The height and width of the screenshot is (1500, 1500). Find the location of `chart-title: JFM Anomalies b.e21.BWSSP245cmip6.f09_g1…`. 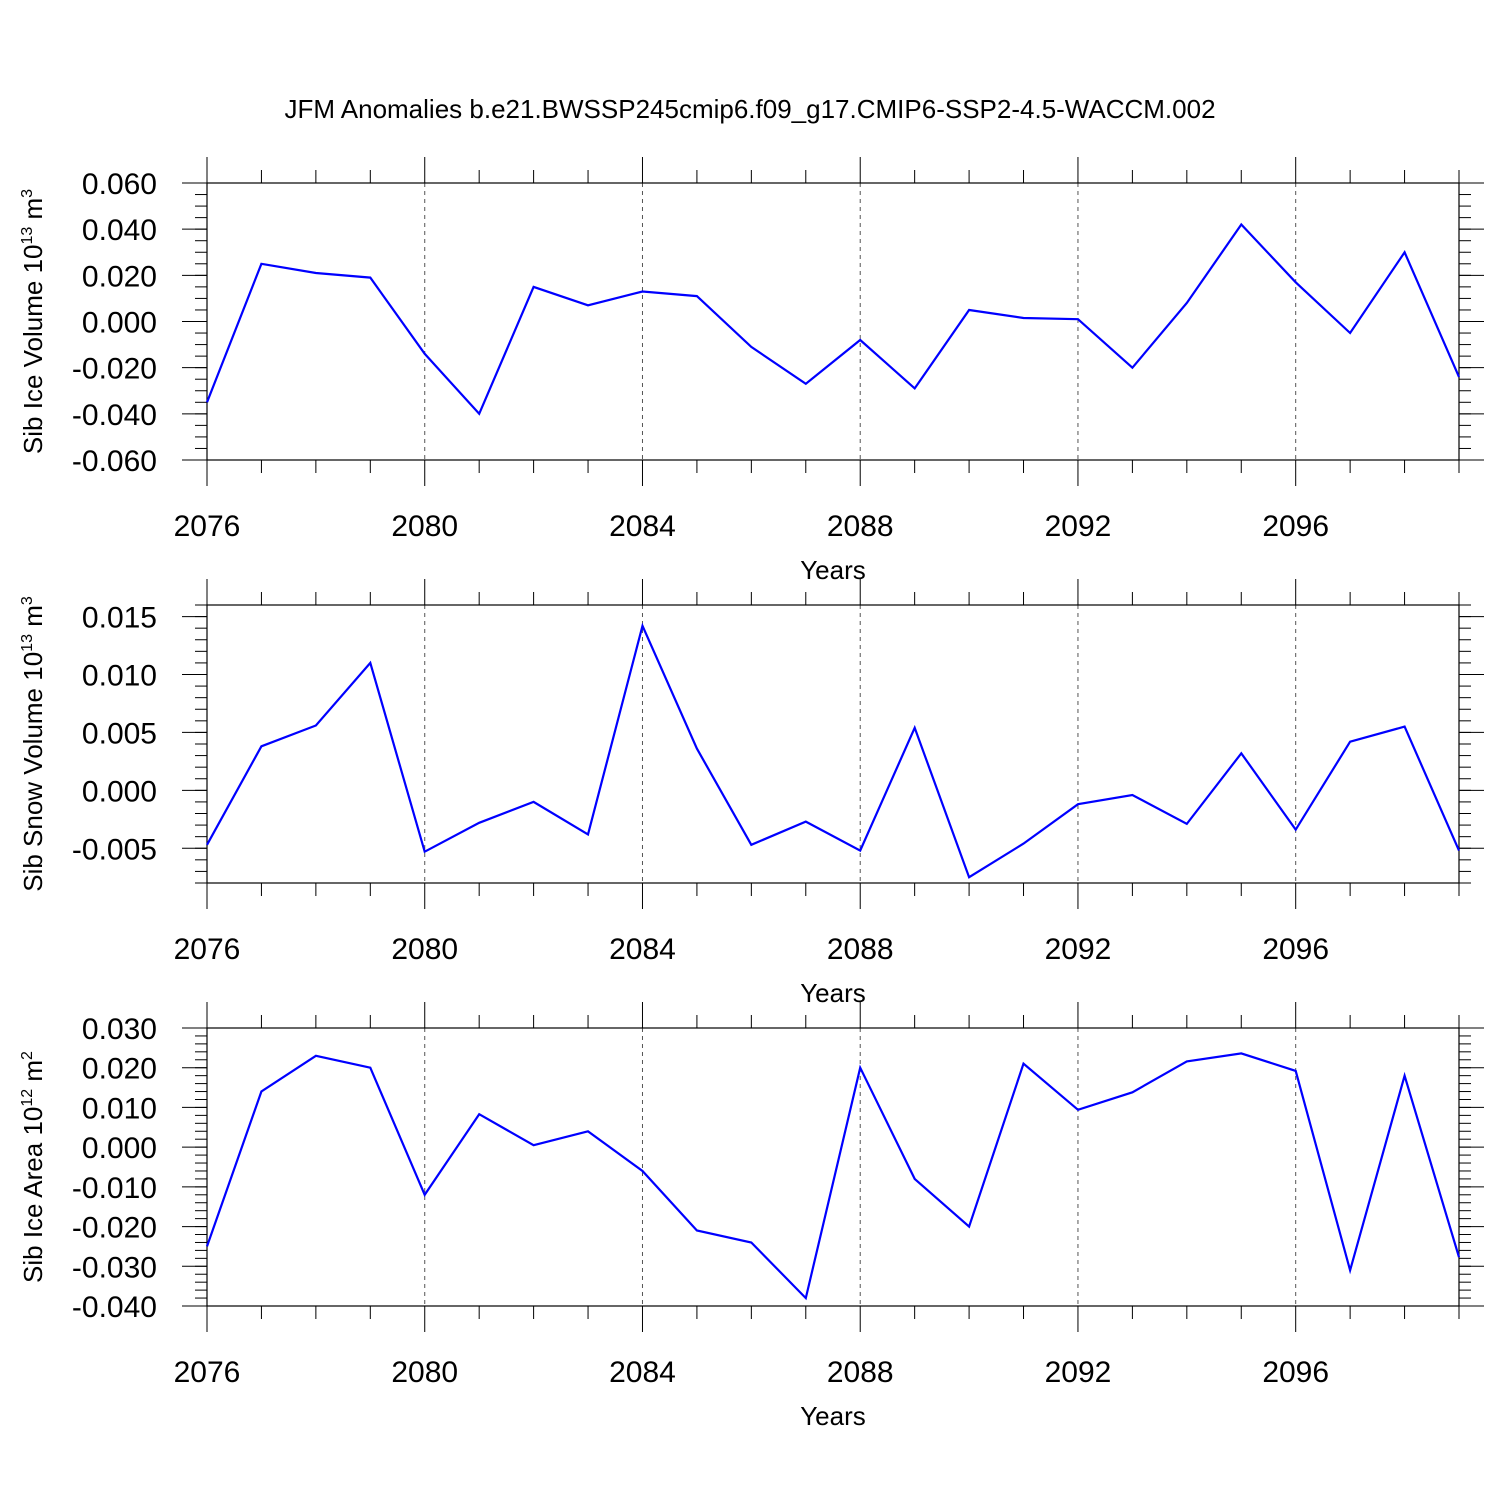

chart-title: JFM Anomalies b.e21.BWSSP245cmip6.f09_g1… is located at coordinates (749, 109).